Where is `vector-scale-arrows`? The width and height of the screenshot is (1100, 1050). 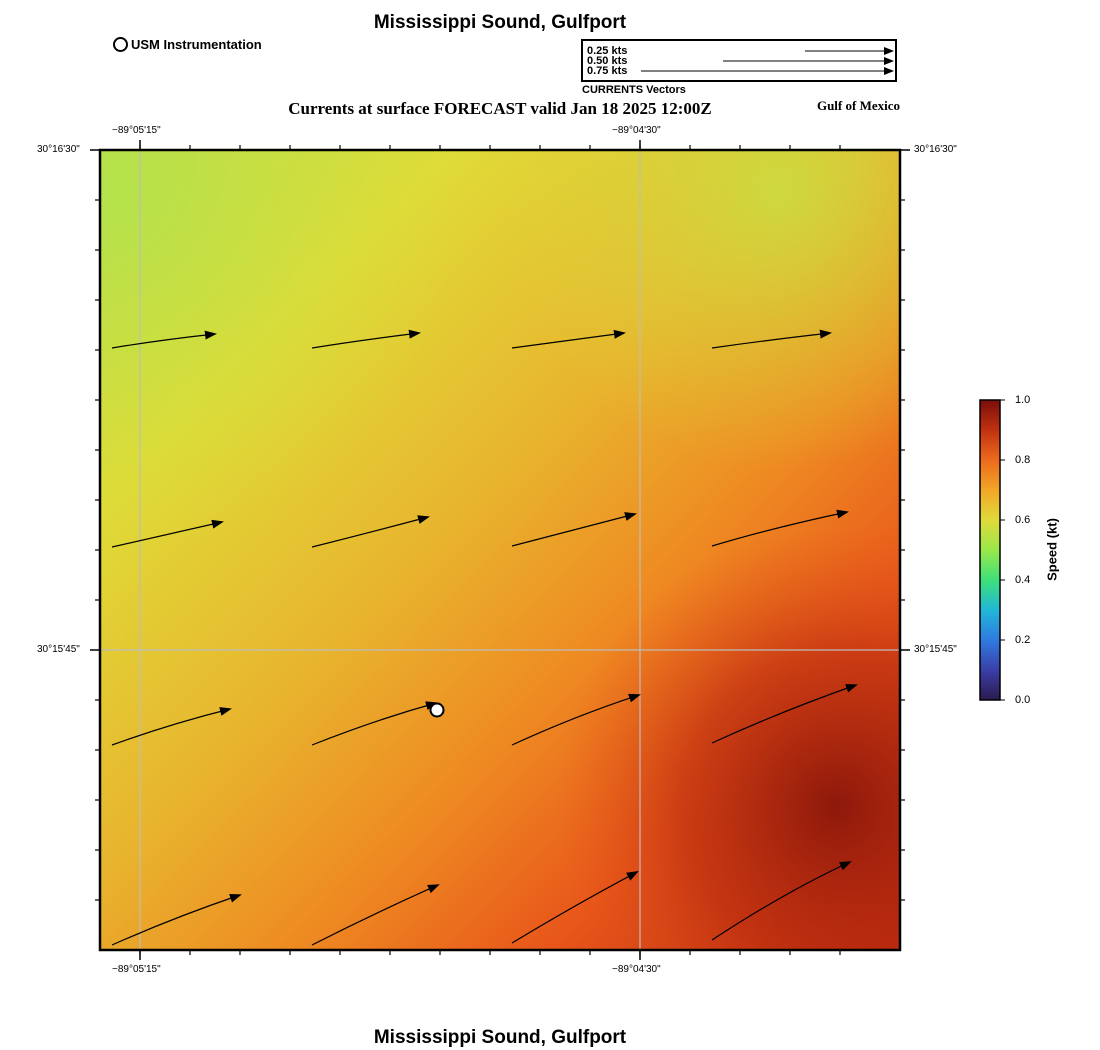
vector-scale-arrows is located at coordinates (767, 61).